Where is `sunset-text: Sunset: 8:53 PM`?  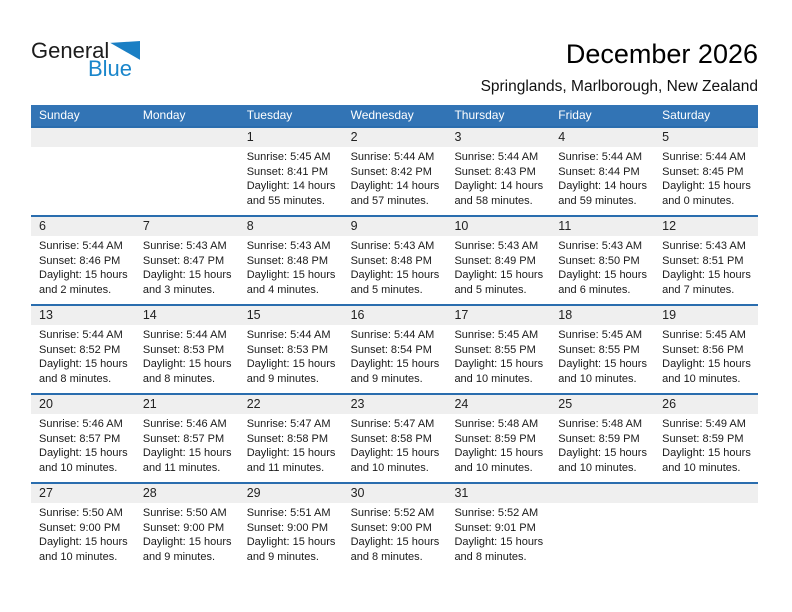
sunset-text: Sunset: 8:53 PM is located at coordinates (287, 349).